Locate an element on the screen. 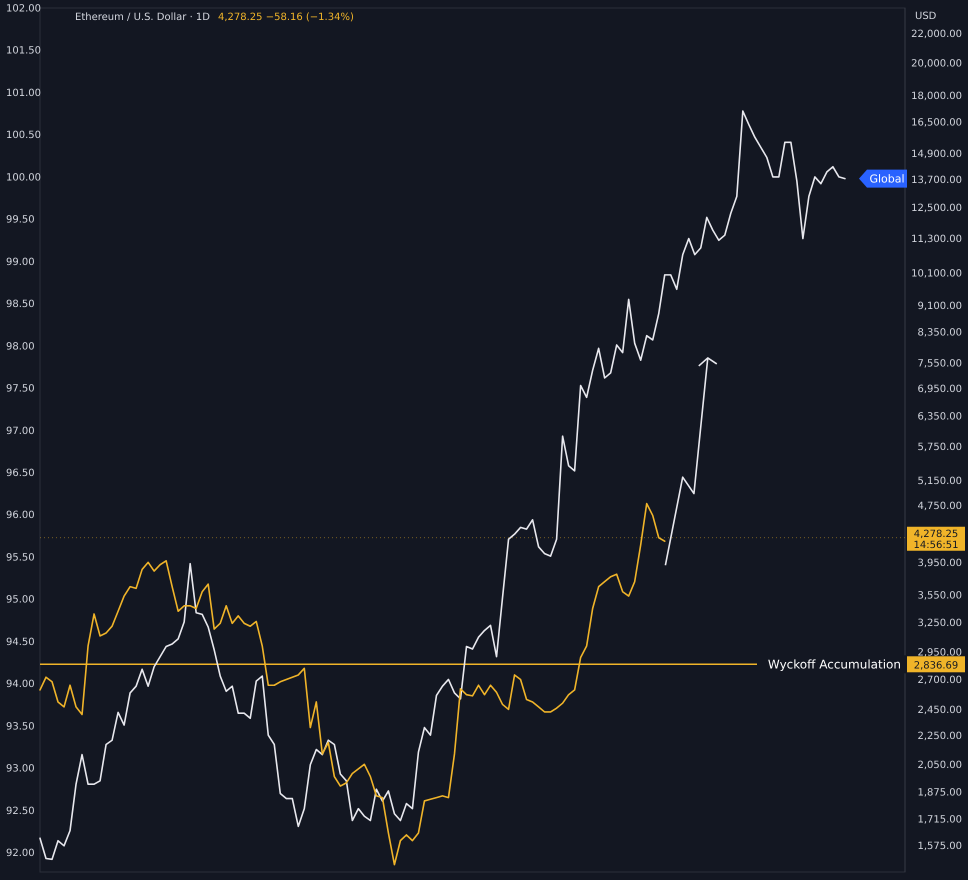 The image size is (968, 880). y2-tick-label: 14,900.00 is located at coordinates (936, 154).